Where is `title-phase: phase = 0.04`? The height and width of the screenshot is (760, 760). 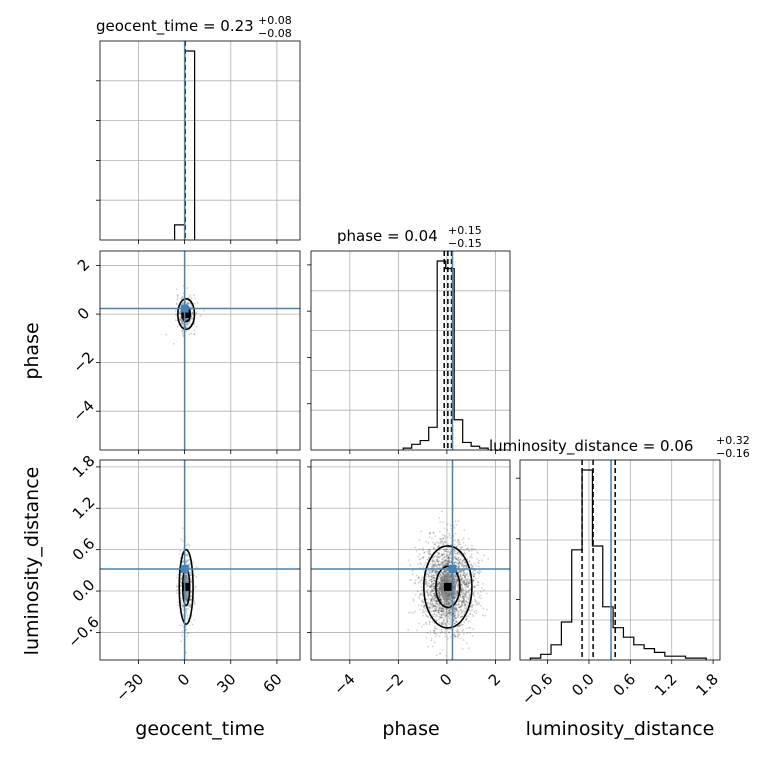 title-phase: phase = 0.04 is located at coordinates (387, 236).